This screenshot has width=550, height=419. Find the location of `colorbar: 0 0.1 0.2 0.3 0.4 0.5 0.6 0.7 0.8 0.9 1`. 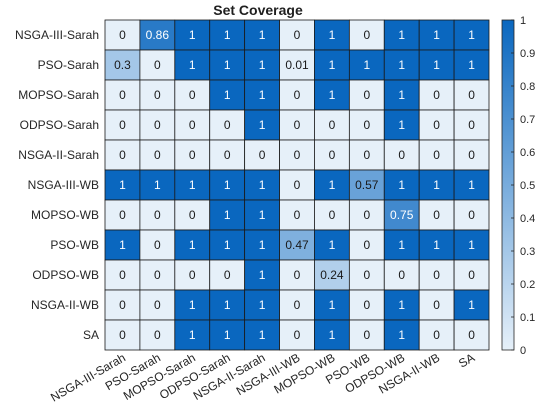

colorbar: 0 0.1 0.2 0.3 0.4 0.5 0.6 0.7 0.8 0.9 1 is located at coordinates (518, 186).